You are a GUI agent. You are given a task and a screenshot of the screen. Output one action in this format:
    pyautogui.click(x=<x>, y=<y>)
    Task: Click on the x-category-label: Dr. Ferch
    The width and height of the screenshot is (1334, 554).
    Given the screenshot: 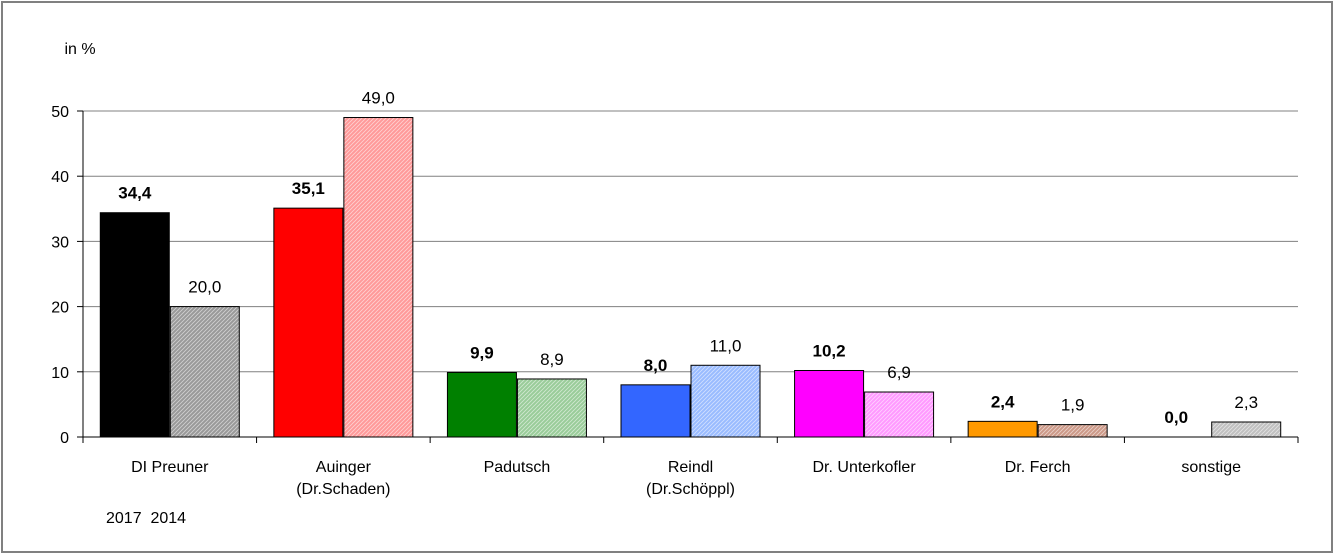 What is the action you would take?
    pyautogui.click(x=1038, y=467)
    